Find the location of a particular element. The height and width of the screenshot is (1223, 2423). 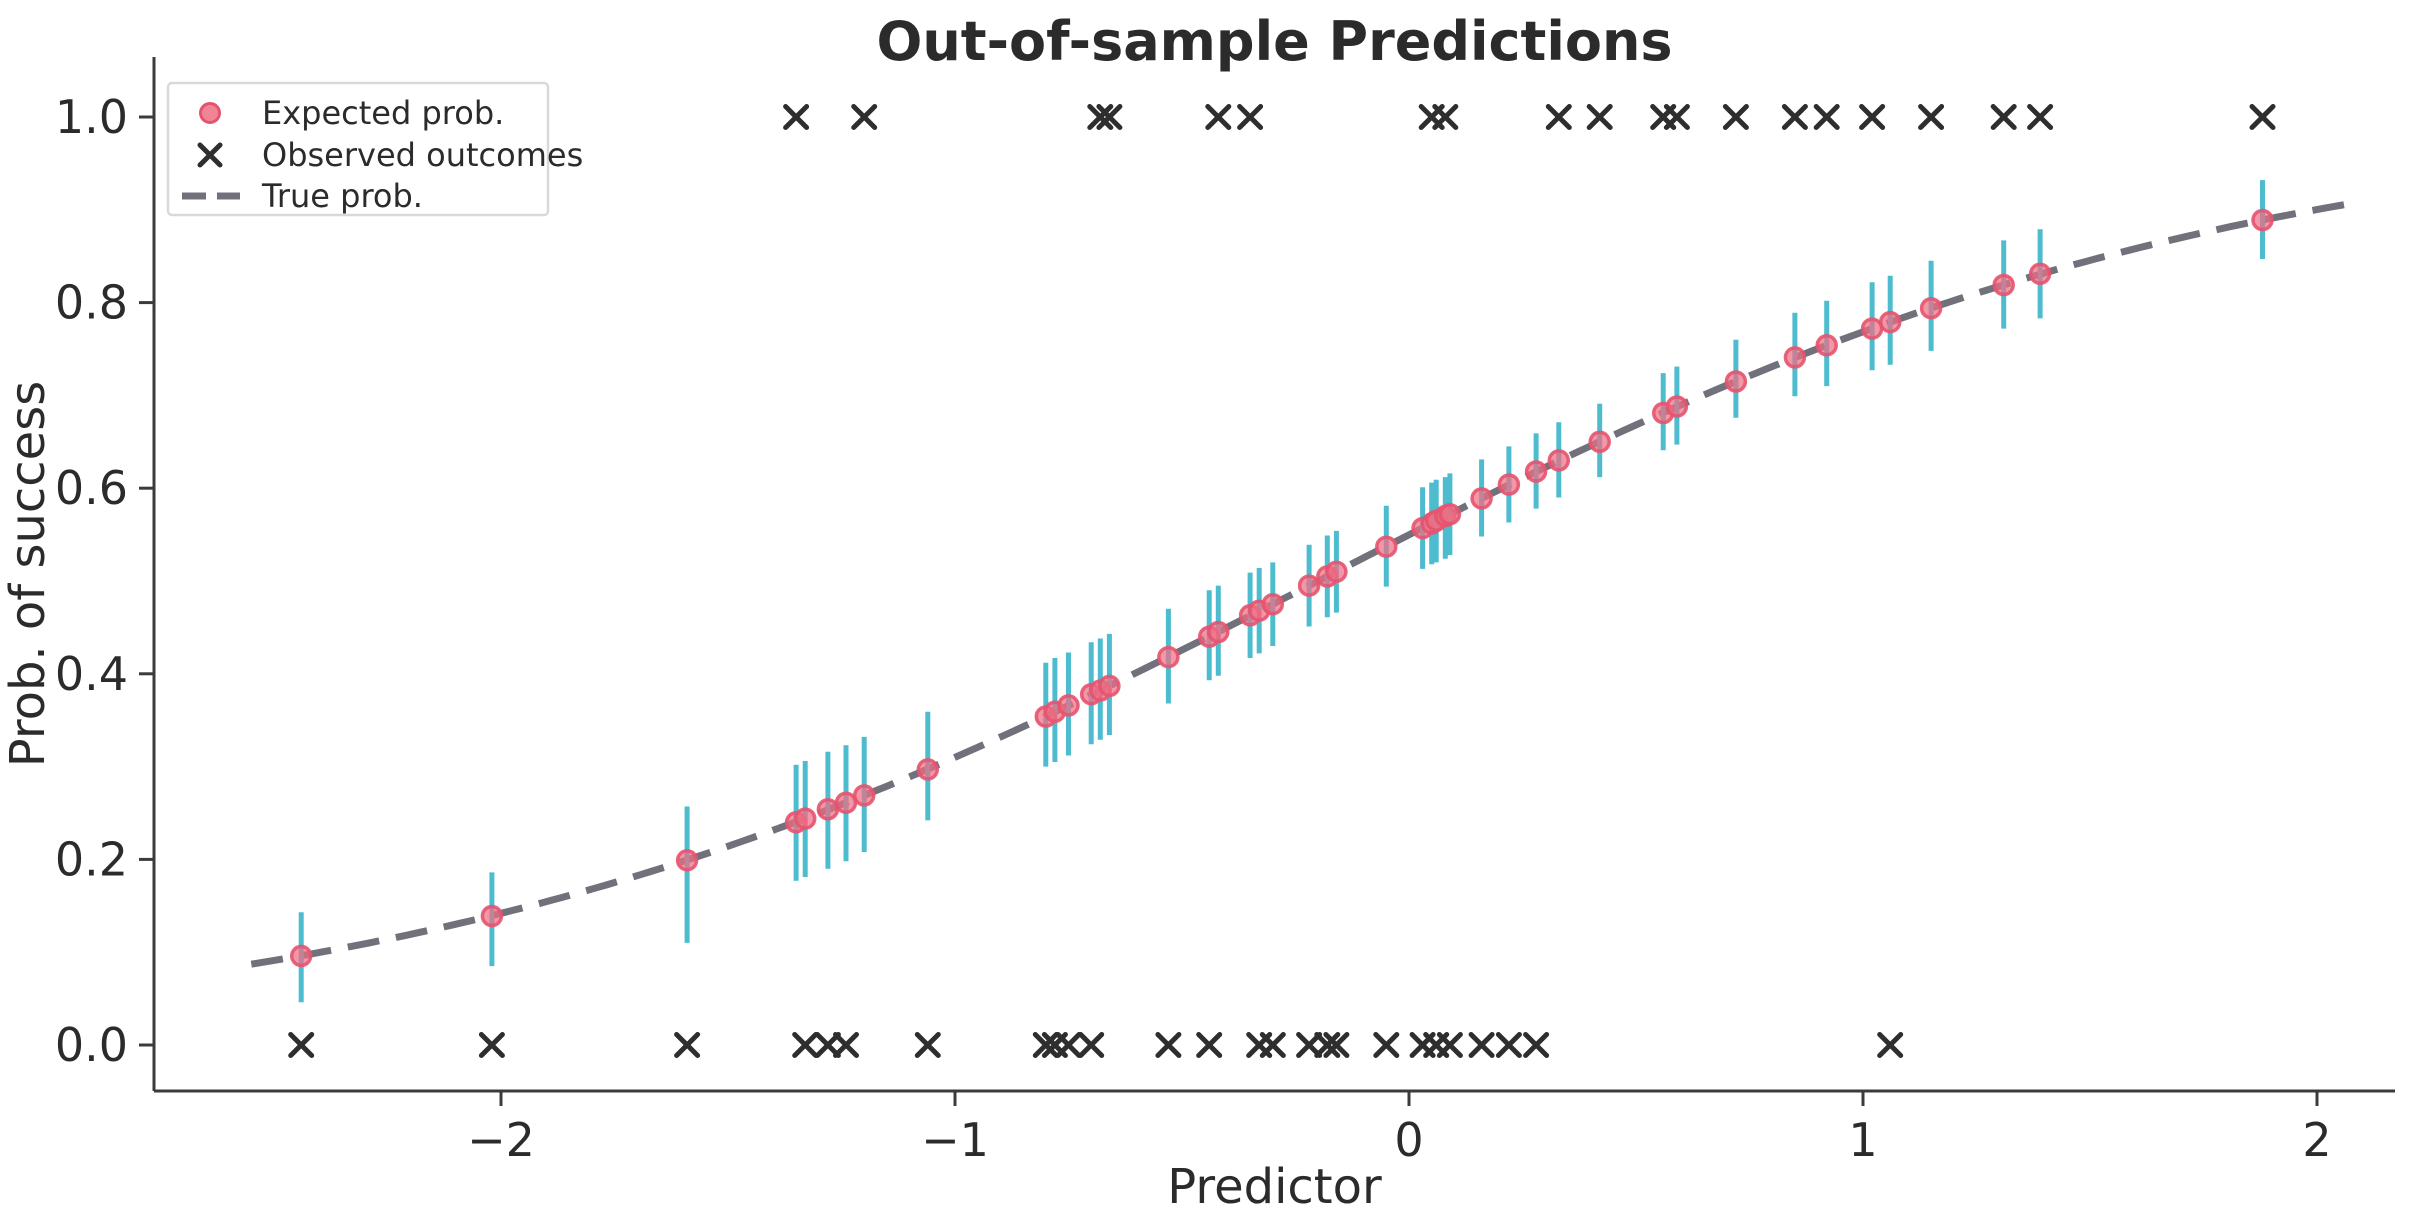

y-tick-label: 1.0 is located at coordinates (91, 117).